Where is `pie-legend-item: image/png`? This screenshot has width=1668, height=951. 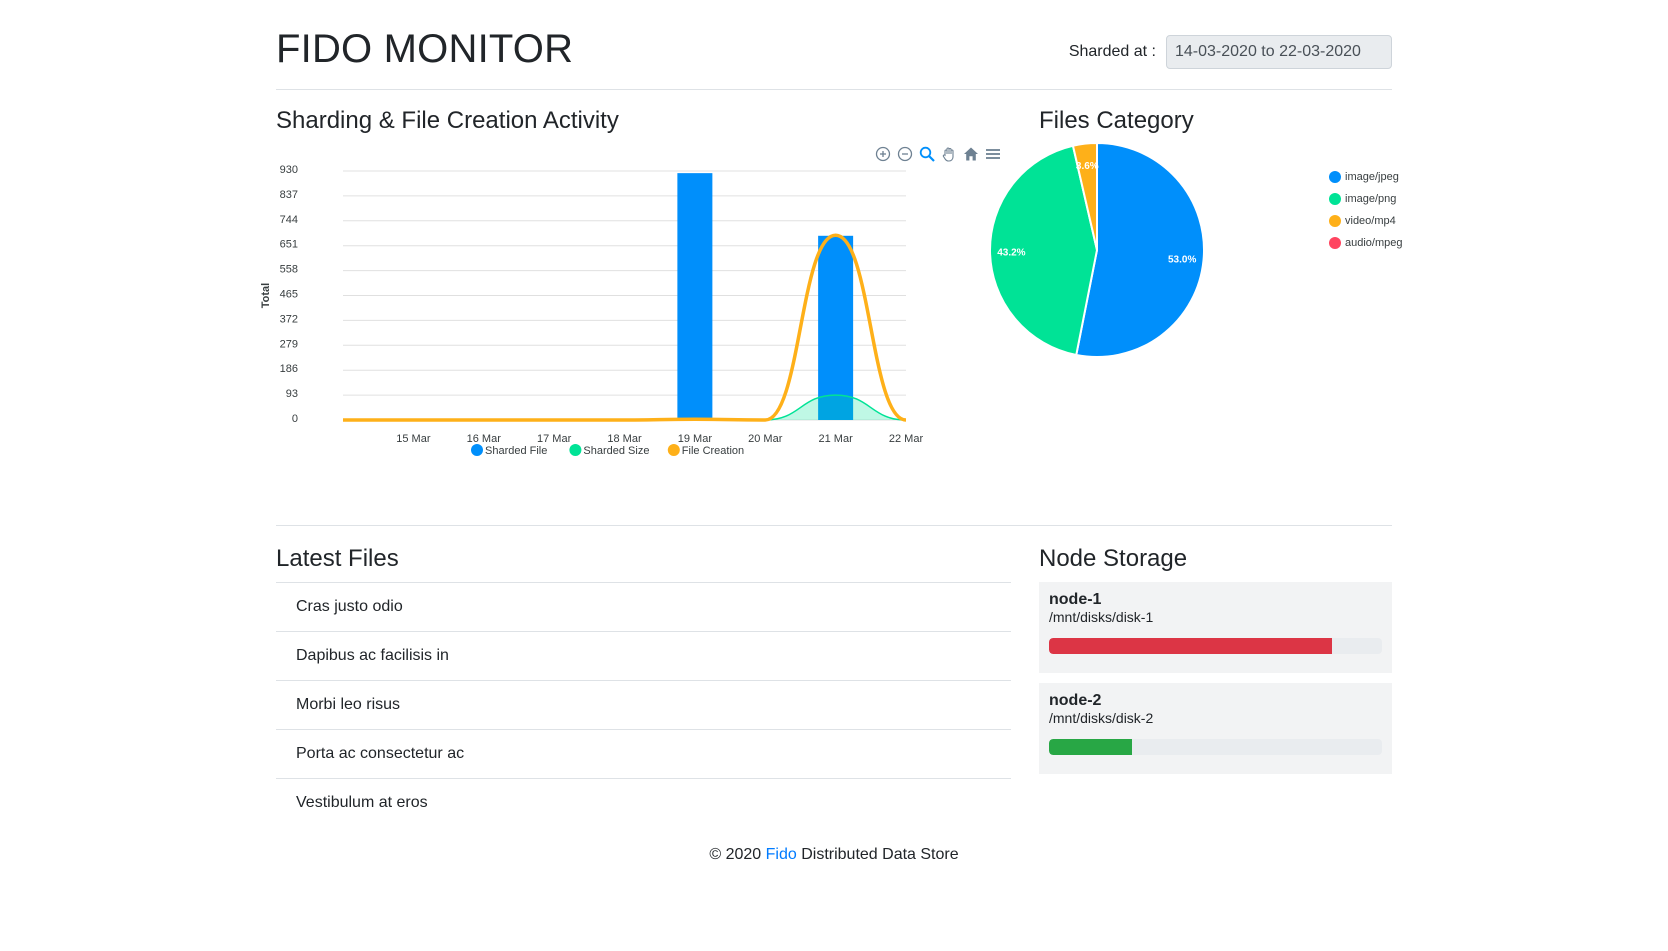 pie-legend-item: image/png is located at coordinates (1366, 199).